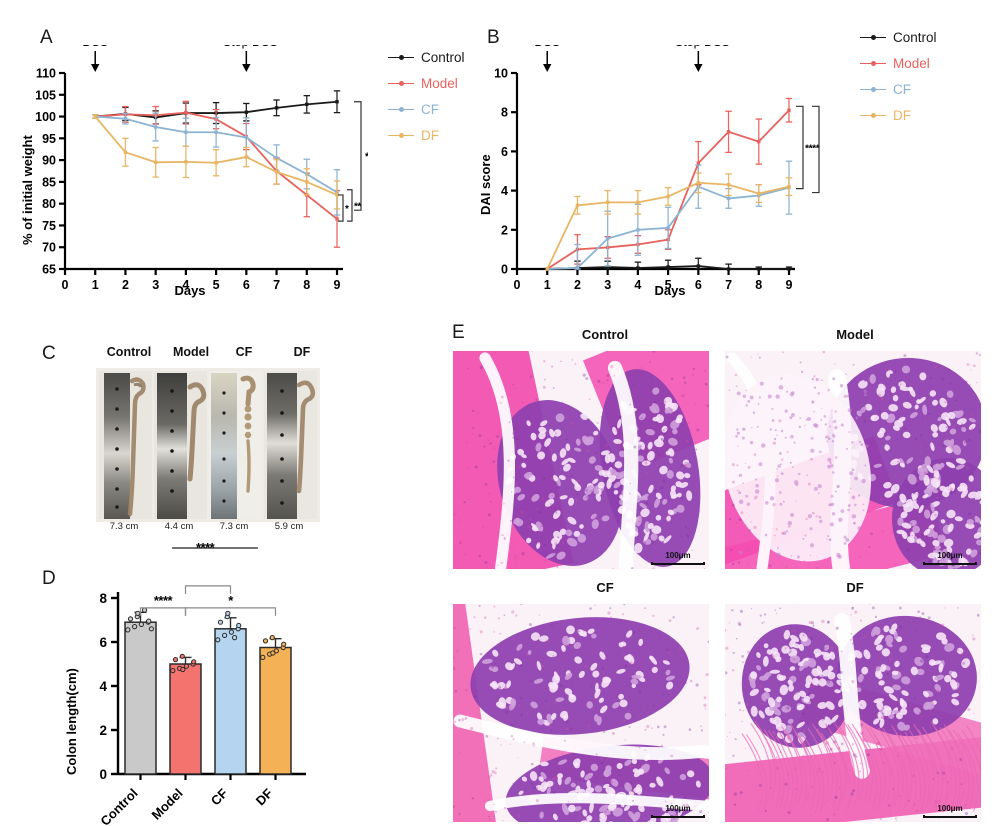 The width and height of the screenshot is (1000, 826). Describe the element at coordinates (855, 334) in the screenshot. I see `panel-e-title-model: Model` at that location.